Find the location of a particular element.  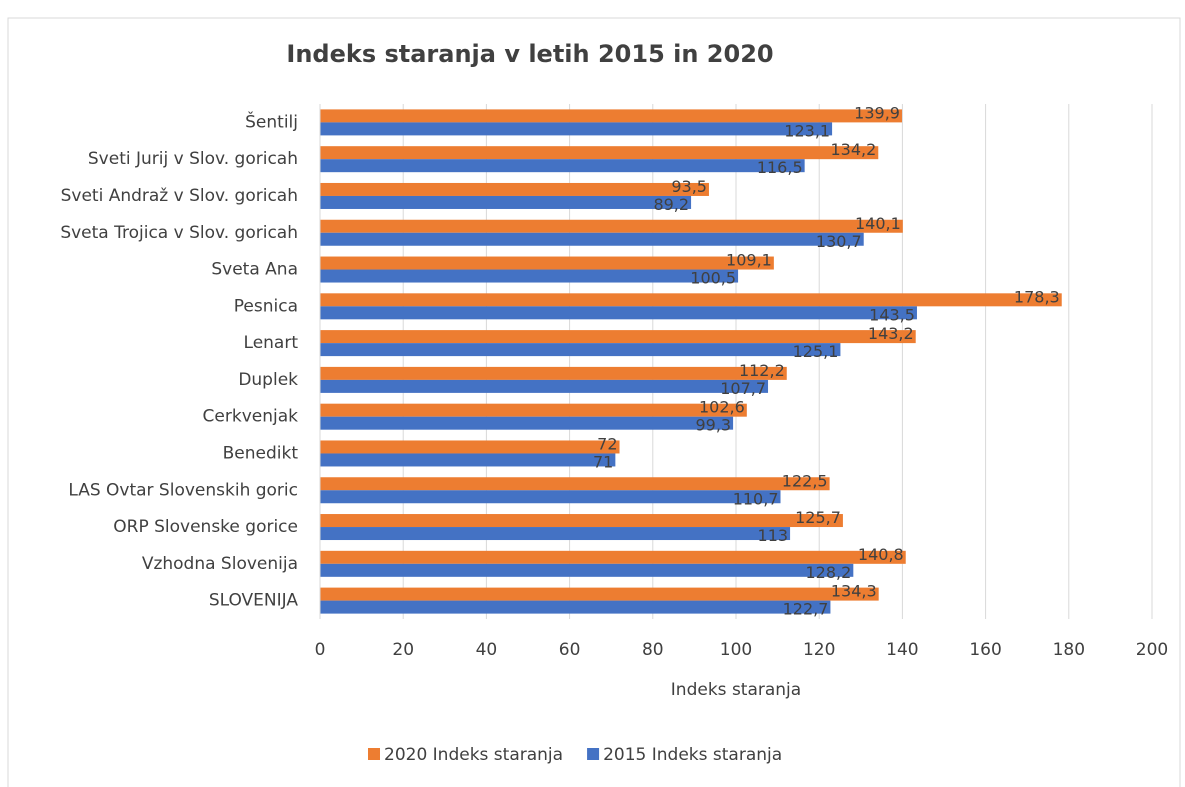

data-label: 72 is located at coordinates (607, 443).